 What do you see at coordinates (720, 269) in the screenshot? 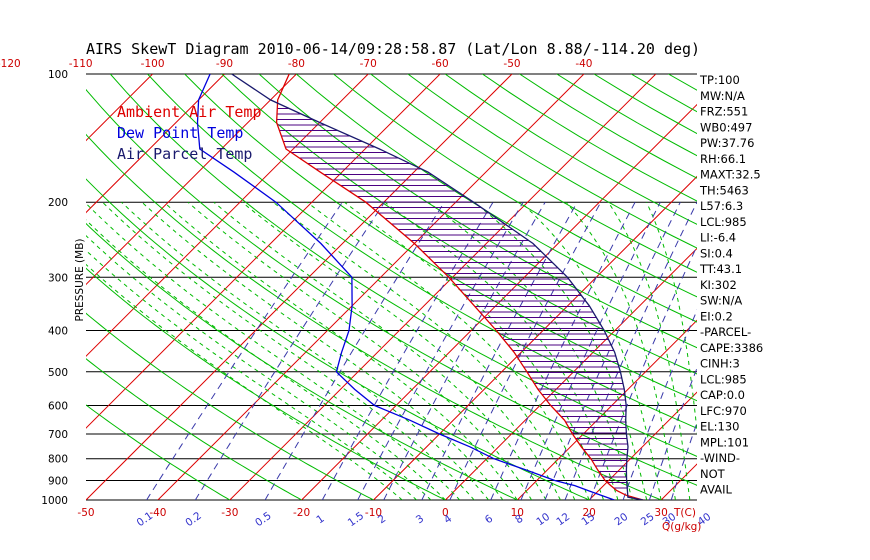
I see `index-entry: TT:43.1` at bounding box center [720, 269].